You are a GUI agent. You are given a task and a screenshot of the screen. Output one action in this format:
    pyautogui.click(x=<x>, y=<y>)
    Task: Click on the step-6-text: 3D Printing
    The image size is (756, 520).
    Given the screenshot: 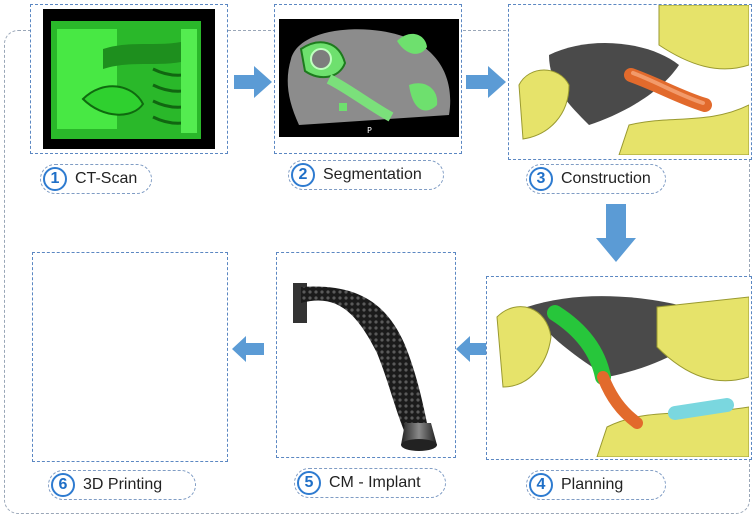 What is the action you would take?
    pyautogui.click(x=123, y=484)
    